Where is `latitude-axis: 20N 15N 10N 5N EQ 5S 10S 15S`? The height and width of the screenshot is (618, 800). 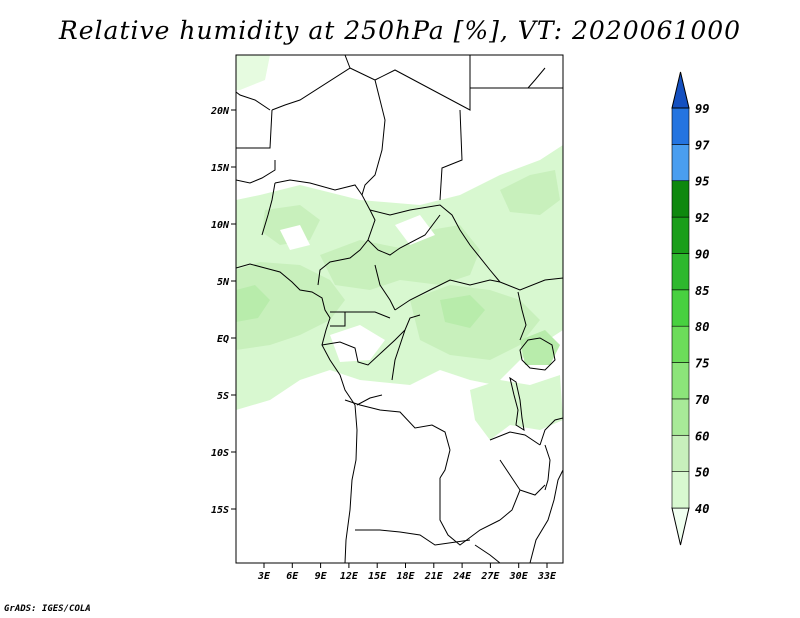 latitude-axis: 20N 15N 10N 5N EQ 5S 10S 15S is located at coordinates (223, 311).